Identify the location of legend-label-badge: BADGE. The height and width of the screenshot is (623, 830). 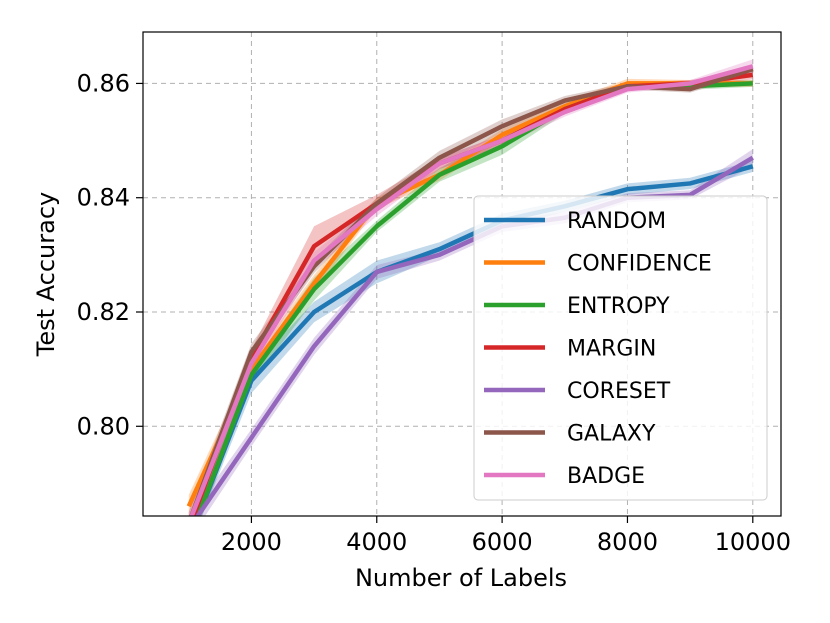
(606, 476).